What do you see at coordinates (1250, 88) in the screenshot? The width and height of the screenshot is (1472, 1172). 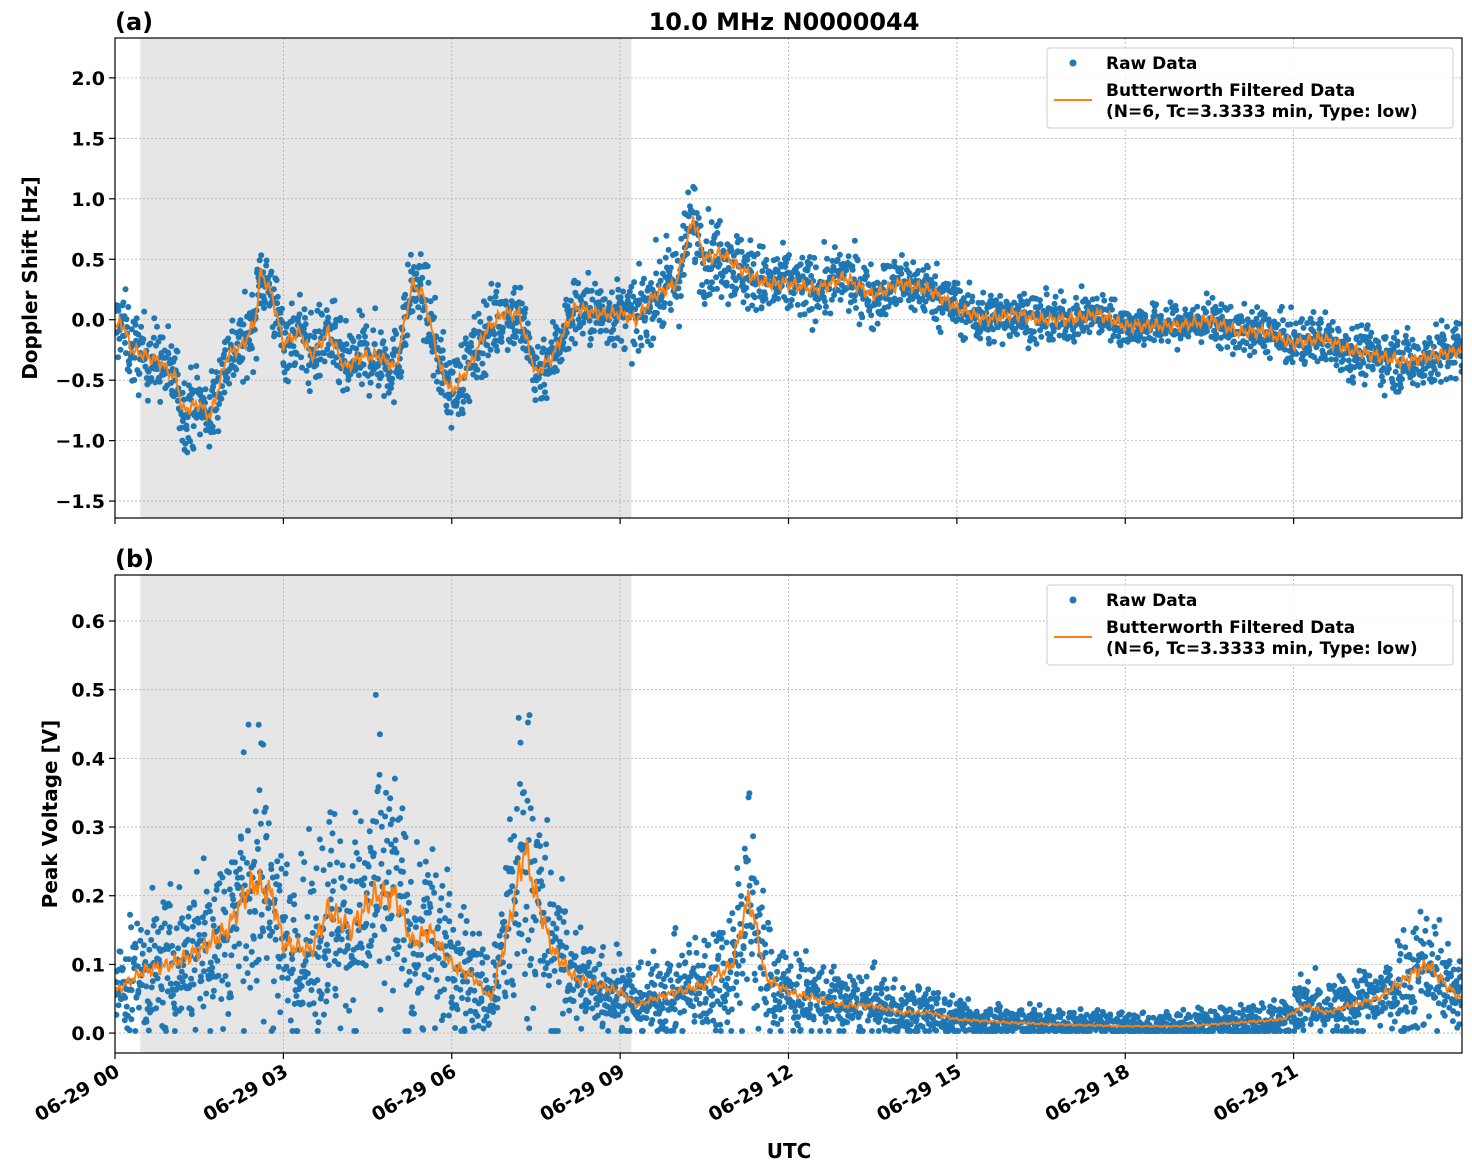 I see `legend-box` at bounding box center [1250, 88].